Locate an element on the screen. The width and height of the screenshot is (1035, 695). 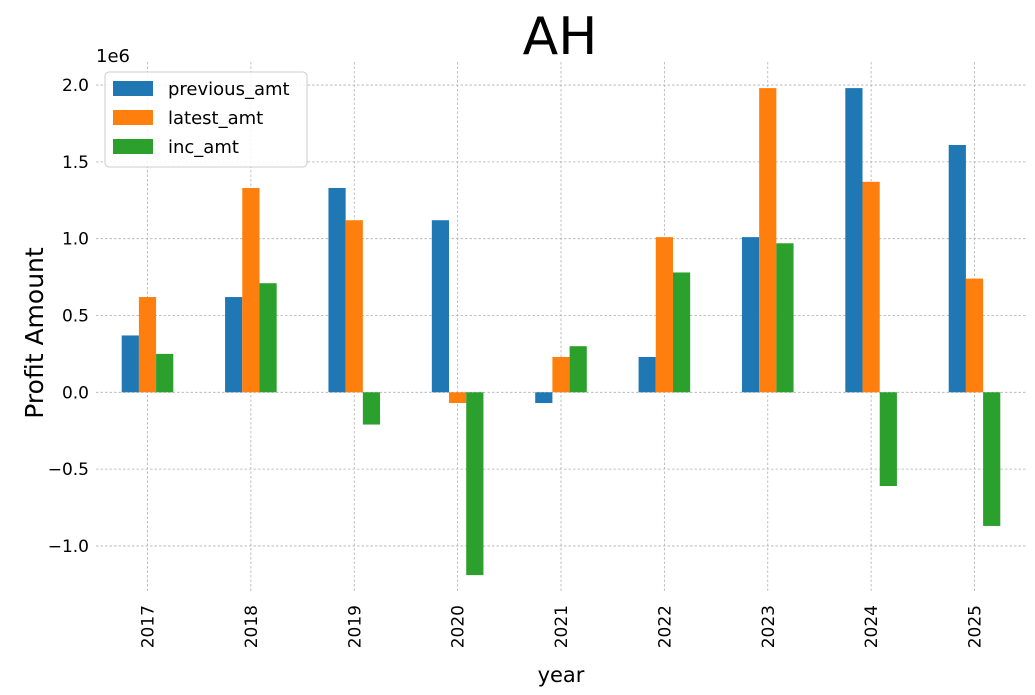
x-tick-label: 2020 is located at coordinates (459, 626).